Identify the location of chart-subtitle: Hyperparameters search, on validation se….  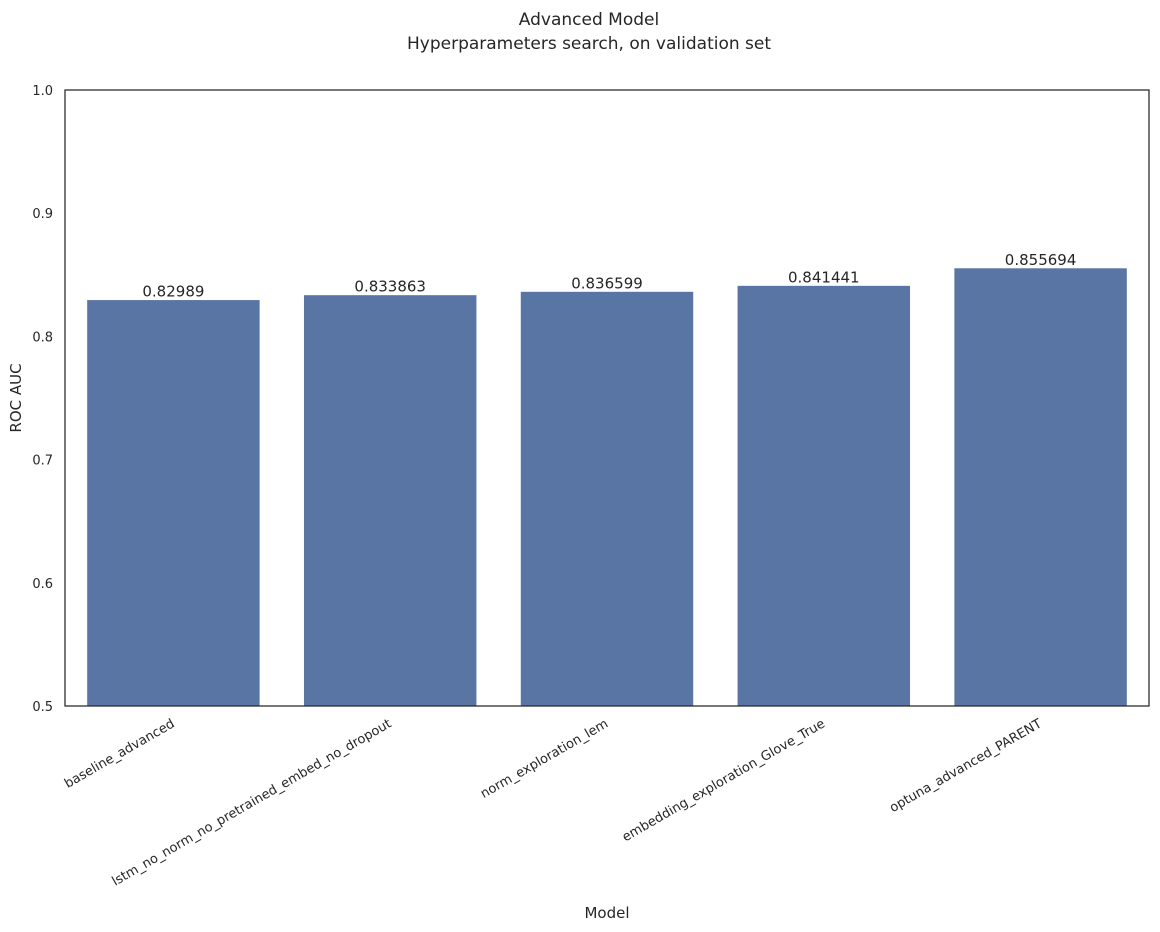
(589, 44).